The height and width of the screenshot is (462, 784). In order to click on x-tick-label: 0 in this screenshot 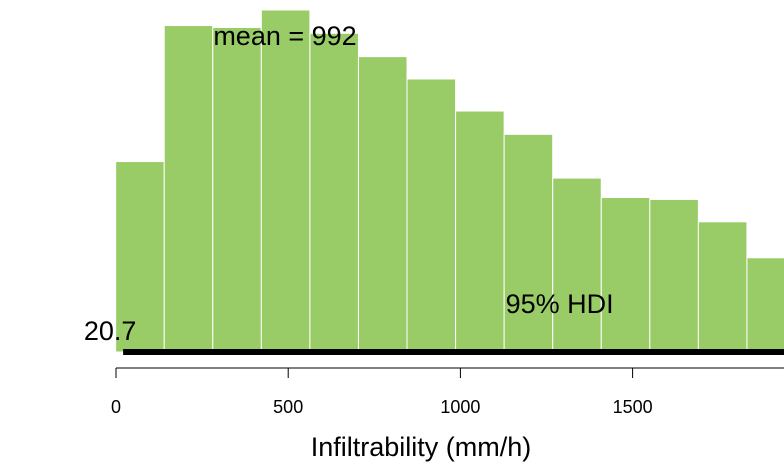, I will do `click(116, 407)`.